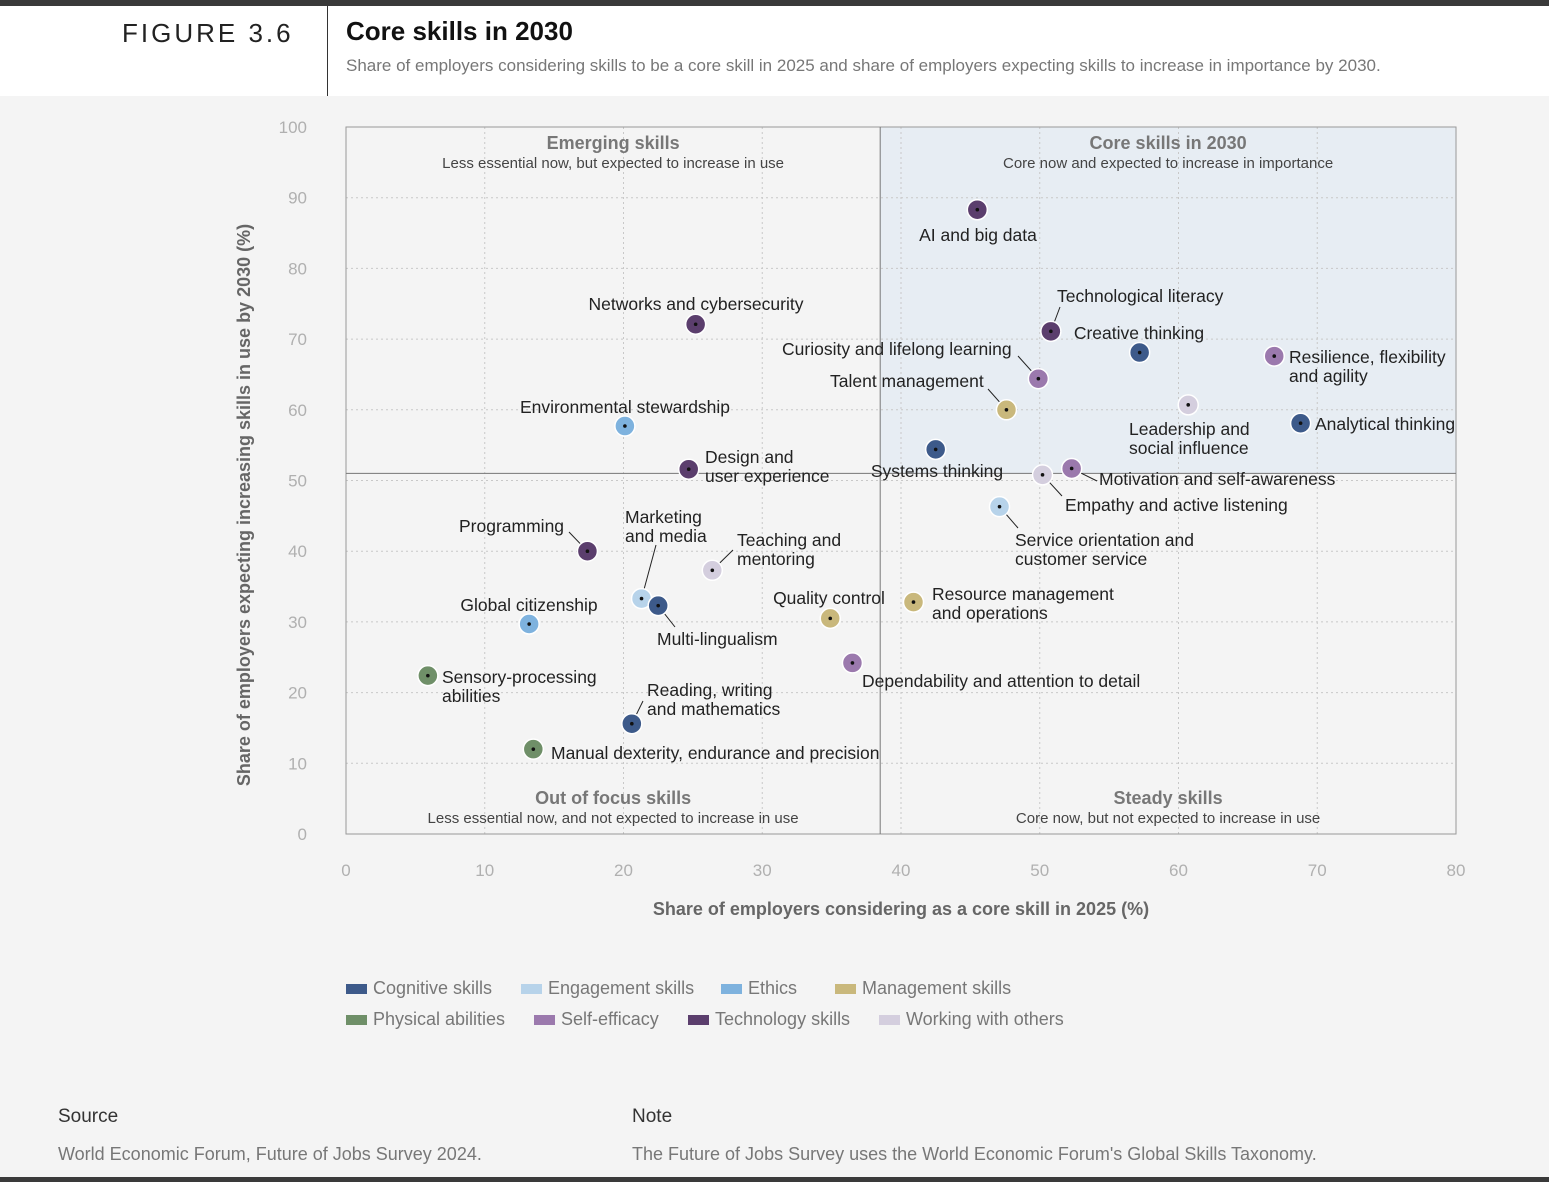  What do you see at coordinates (897, 349) in the screenshot?
I see `point-label: Curiosity and lifelong learning` at bounding box center [897, 349].